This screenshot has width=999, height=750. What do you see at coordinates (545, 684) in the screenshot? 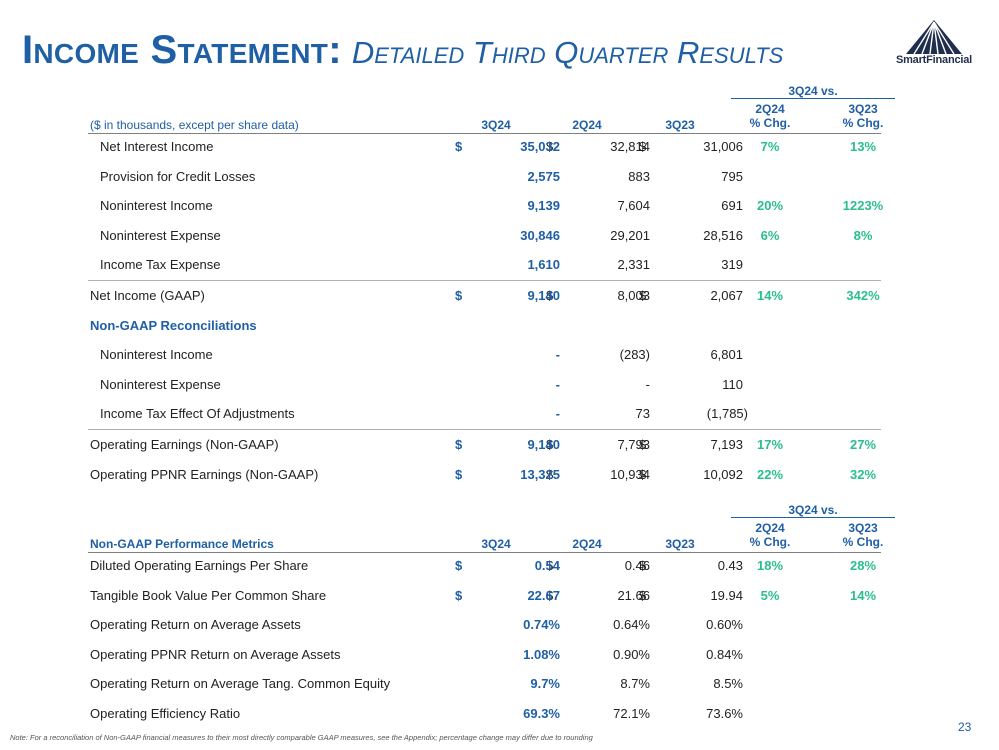
I see `value-3q24: 9.7%` at bounding box center [545, 684].